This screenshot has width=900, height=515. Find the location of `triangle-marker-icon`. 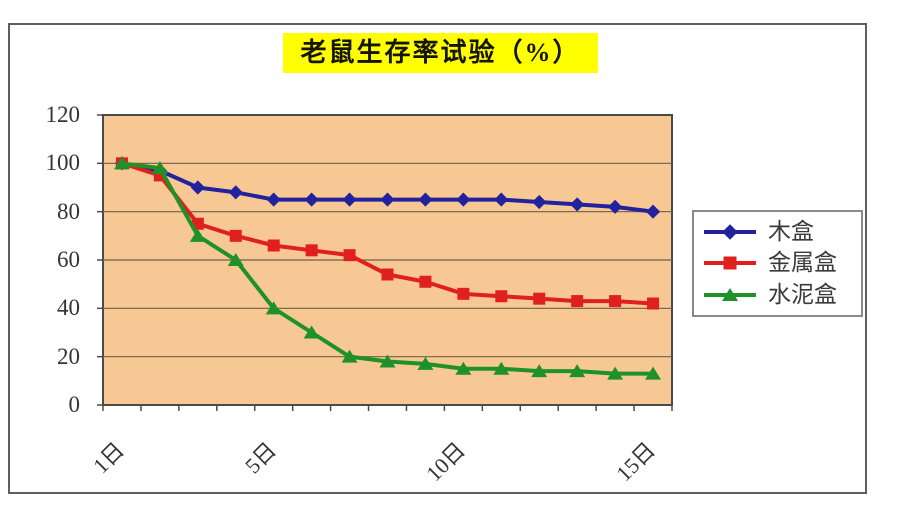

triangle-marker-icon is located at coordinates (730, 295).